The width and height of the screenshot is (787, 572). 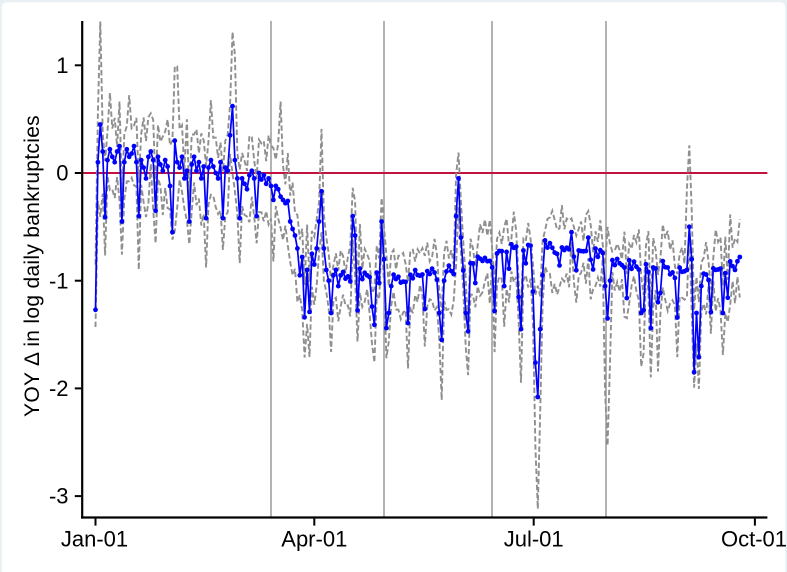 What do you see at coordinates (59, 496) in the screenshot?
I see `svg-text: -3` at bounding box center [59, 496].